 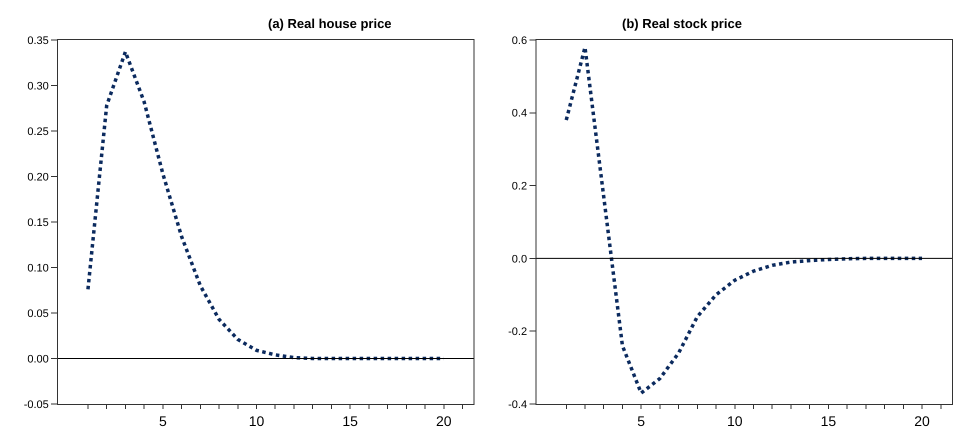 What do you see at coordinates (38, 132) in the screenshot?
I see `y-tick-label: 0.25` at bounding box center [38, 132].